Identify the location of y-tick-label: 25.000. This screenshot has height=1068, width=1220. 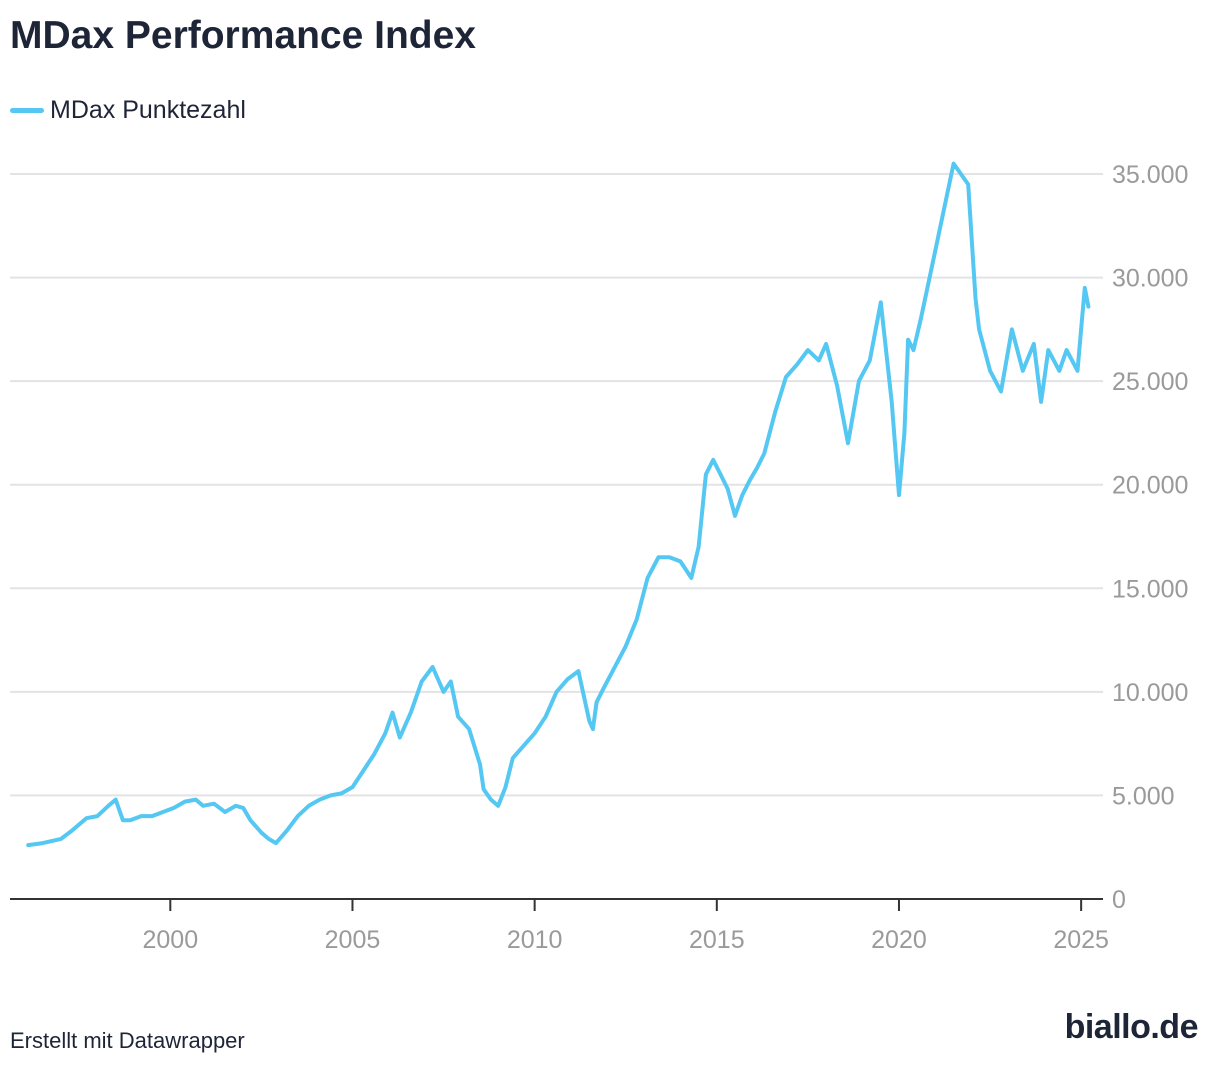
(1150, 382).